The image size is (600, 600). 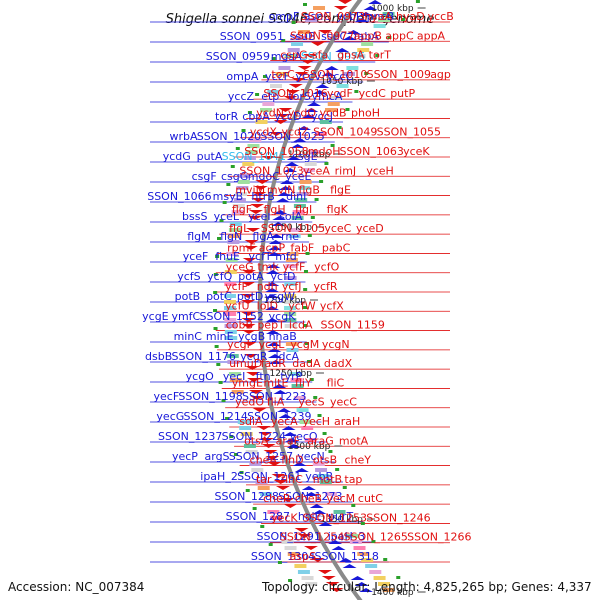 What do you see at coordinates (327, 96) in the screenshot?
I see `gene-label-ymca: ymcA` at bounding box center [327, 96].